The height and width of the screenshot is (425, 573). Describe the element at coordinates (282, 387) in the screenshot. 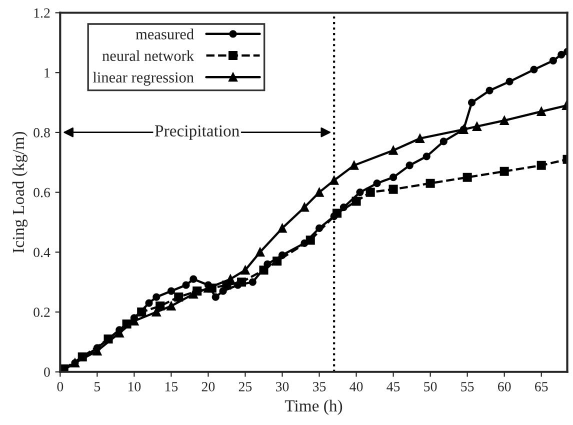

I see `x-tick-label: 30` at that location.